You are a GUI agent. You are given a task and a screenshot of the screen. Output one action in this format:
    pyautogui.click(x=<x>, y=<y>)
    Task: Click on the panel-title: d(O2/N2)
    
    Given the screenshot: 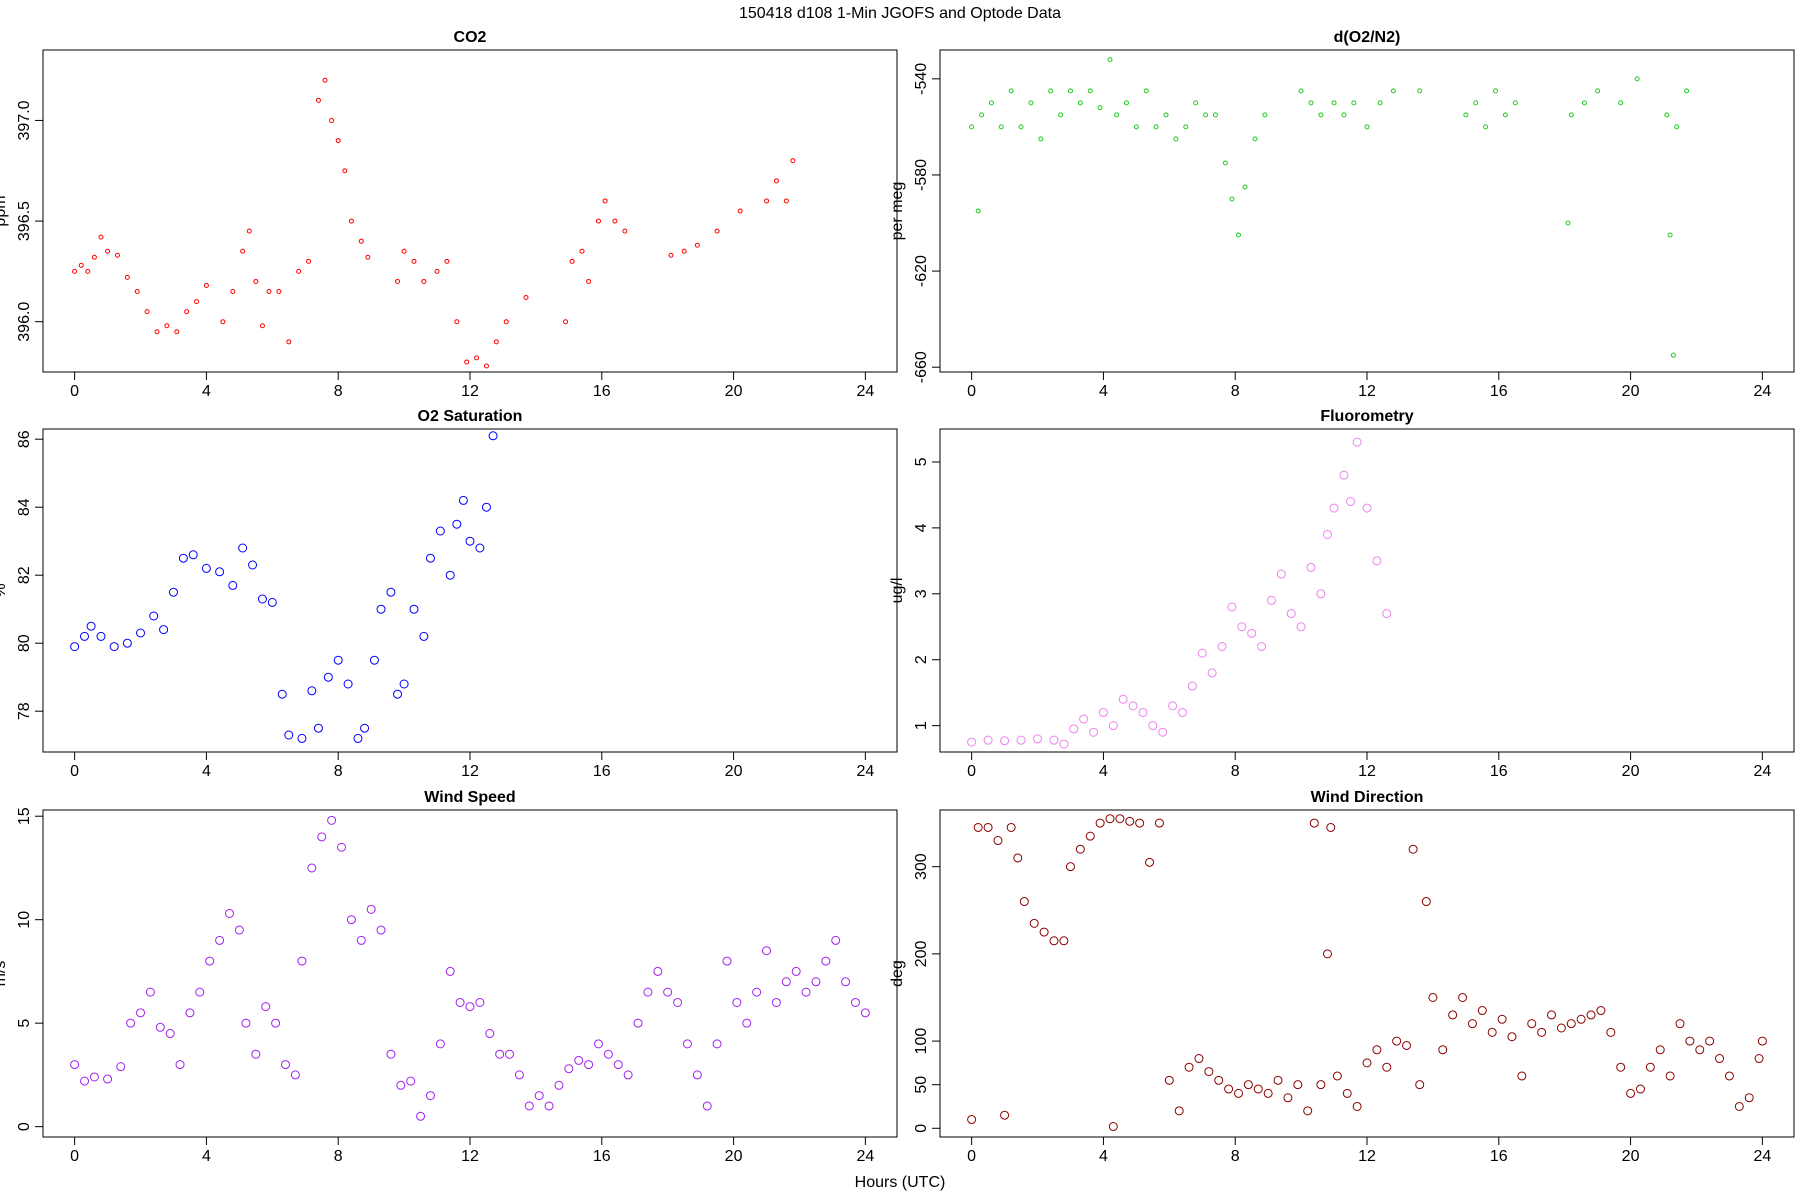 What is the action you would take?
    pyautogui.click(x=1367, y=37)
    